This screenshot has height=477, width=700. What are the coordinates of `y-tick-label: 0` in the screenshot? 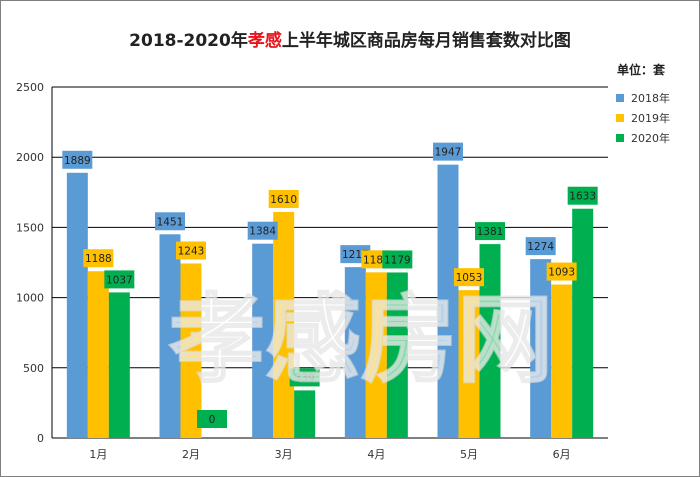 It's located at (40, 438).